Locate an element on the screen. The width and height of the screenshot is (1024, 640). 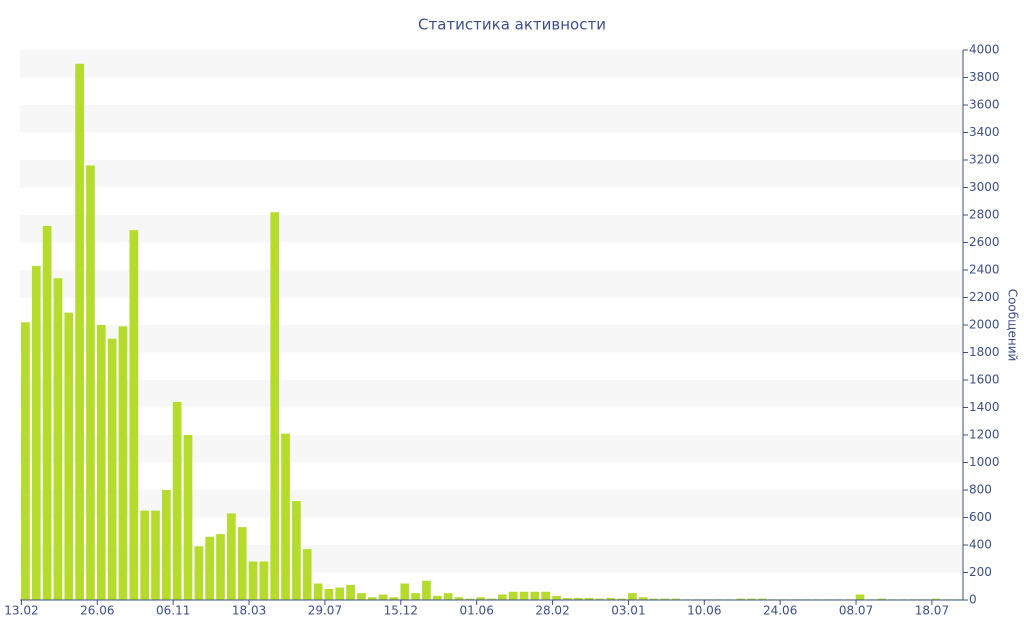
x-tick-label: 26.06 is located at coordinates (97, 611).